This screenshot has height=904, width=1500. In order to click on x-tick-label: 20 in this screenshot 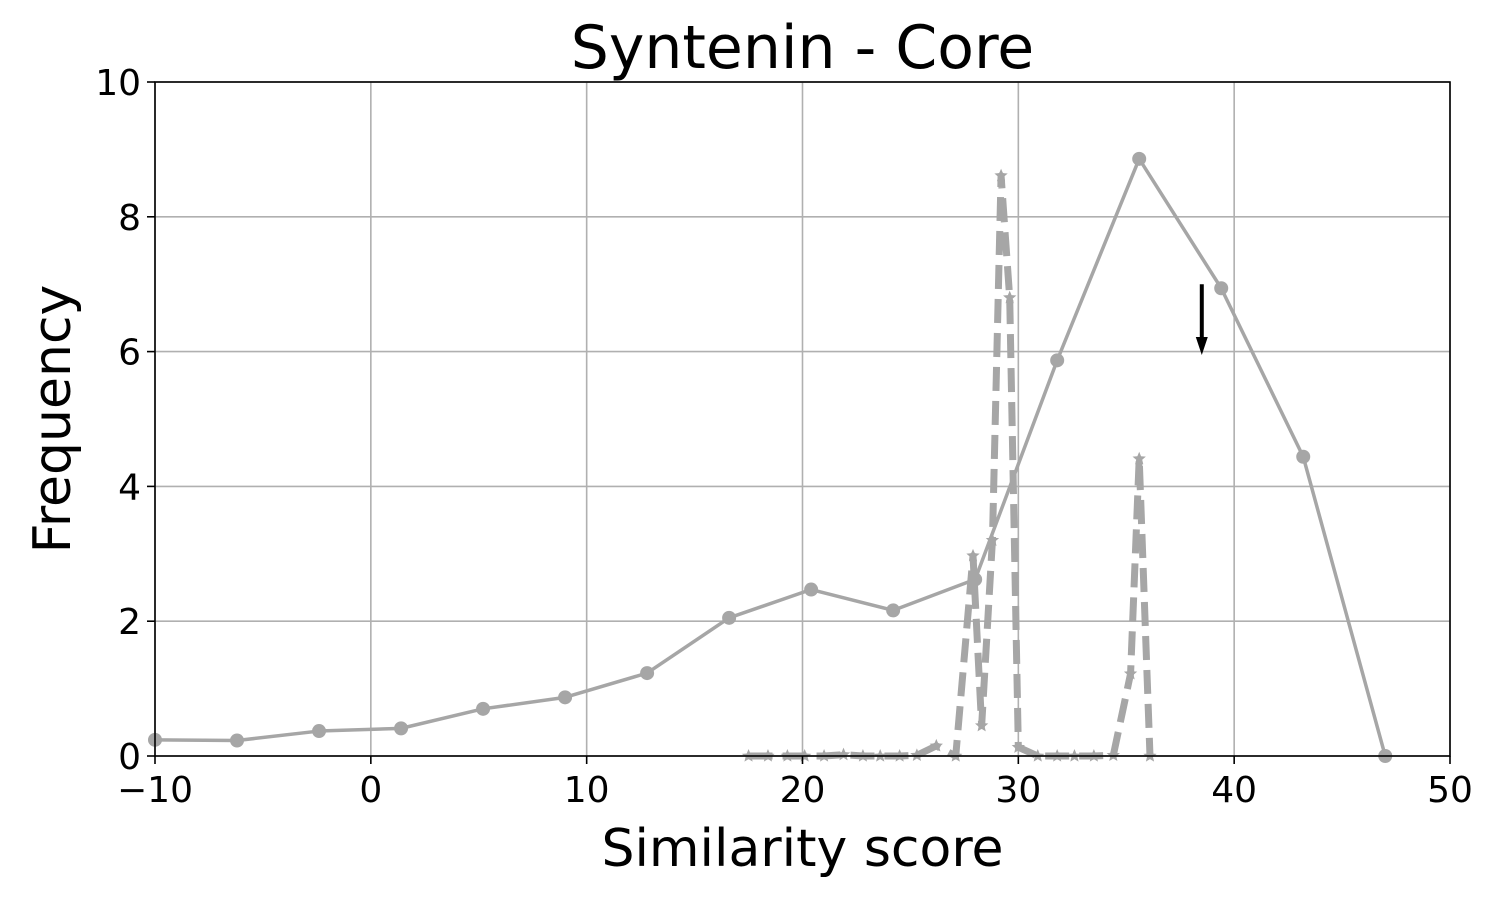, I will do `click(803, 790)`.